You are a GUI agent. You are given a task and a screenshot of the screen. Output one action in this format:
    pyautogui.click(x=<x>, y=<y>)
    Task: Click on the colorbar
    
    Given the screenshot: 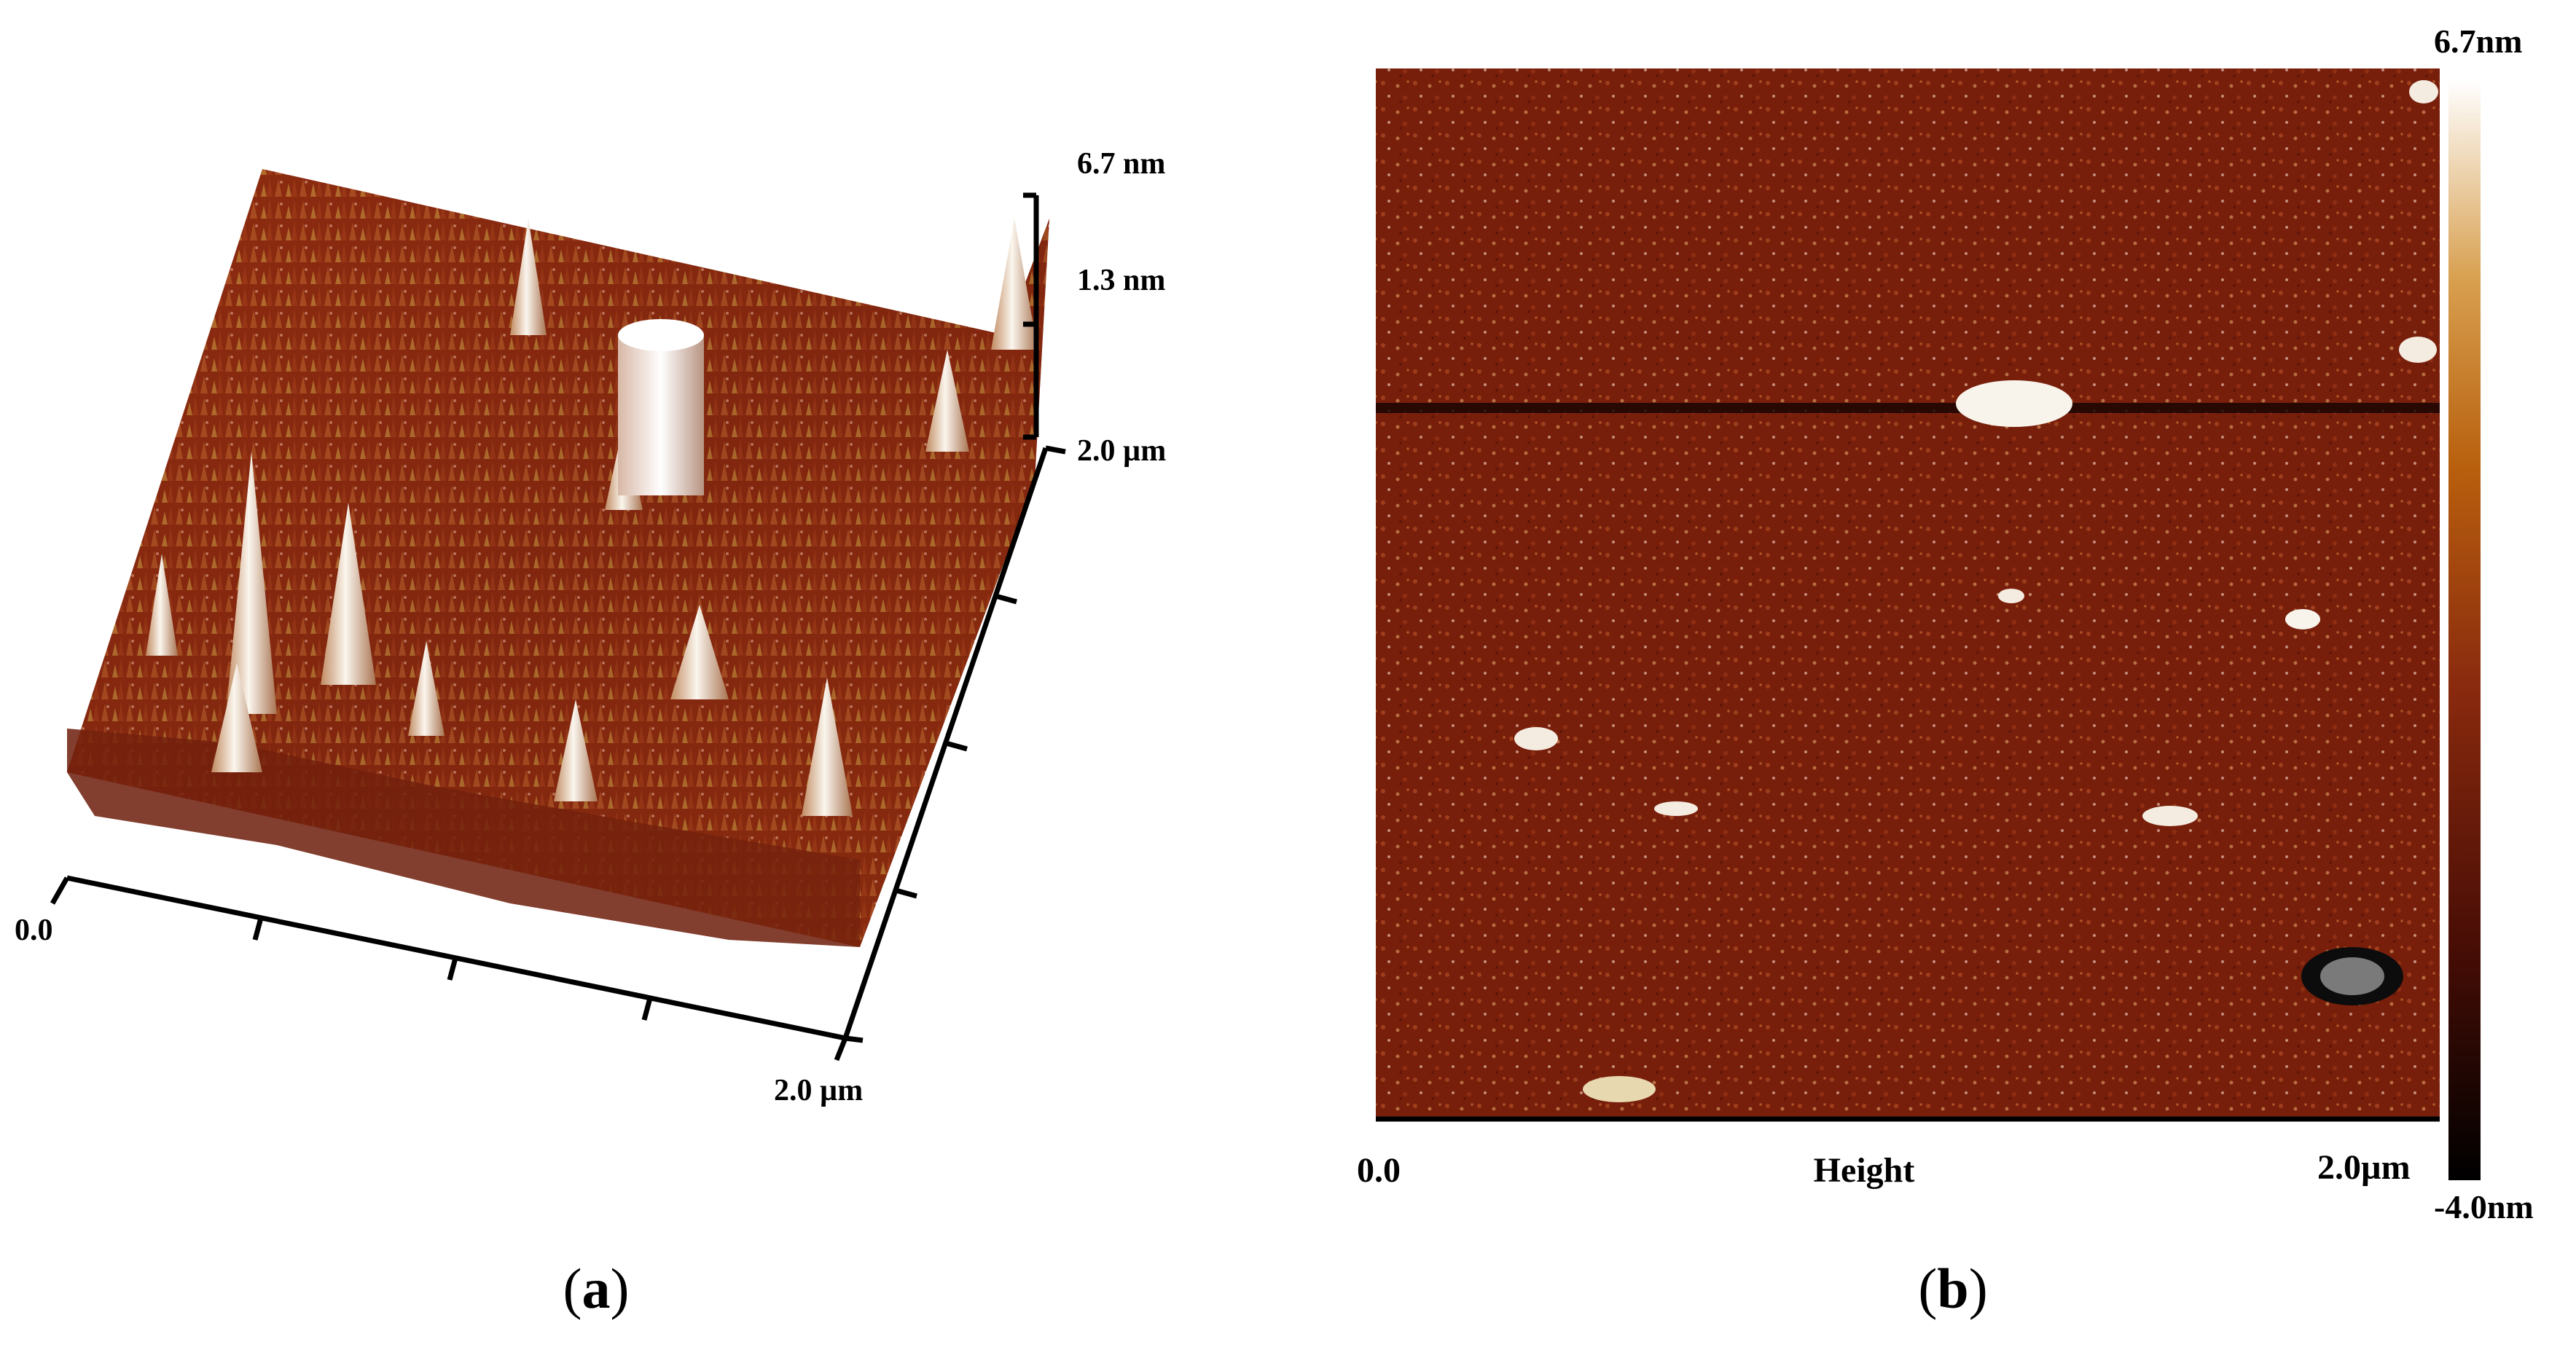 What is the action you would take?
    pyautogui.click(x=2464, y=630)
    